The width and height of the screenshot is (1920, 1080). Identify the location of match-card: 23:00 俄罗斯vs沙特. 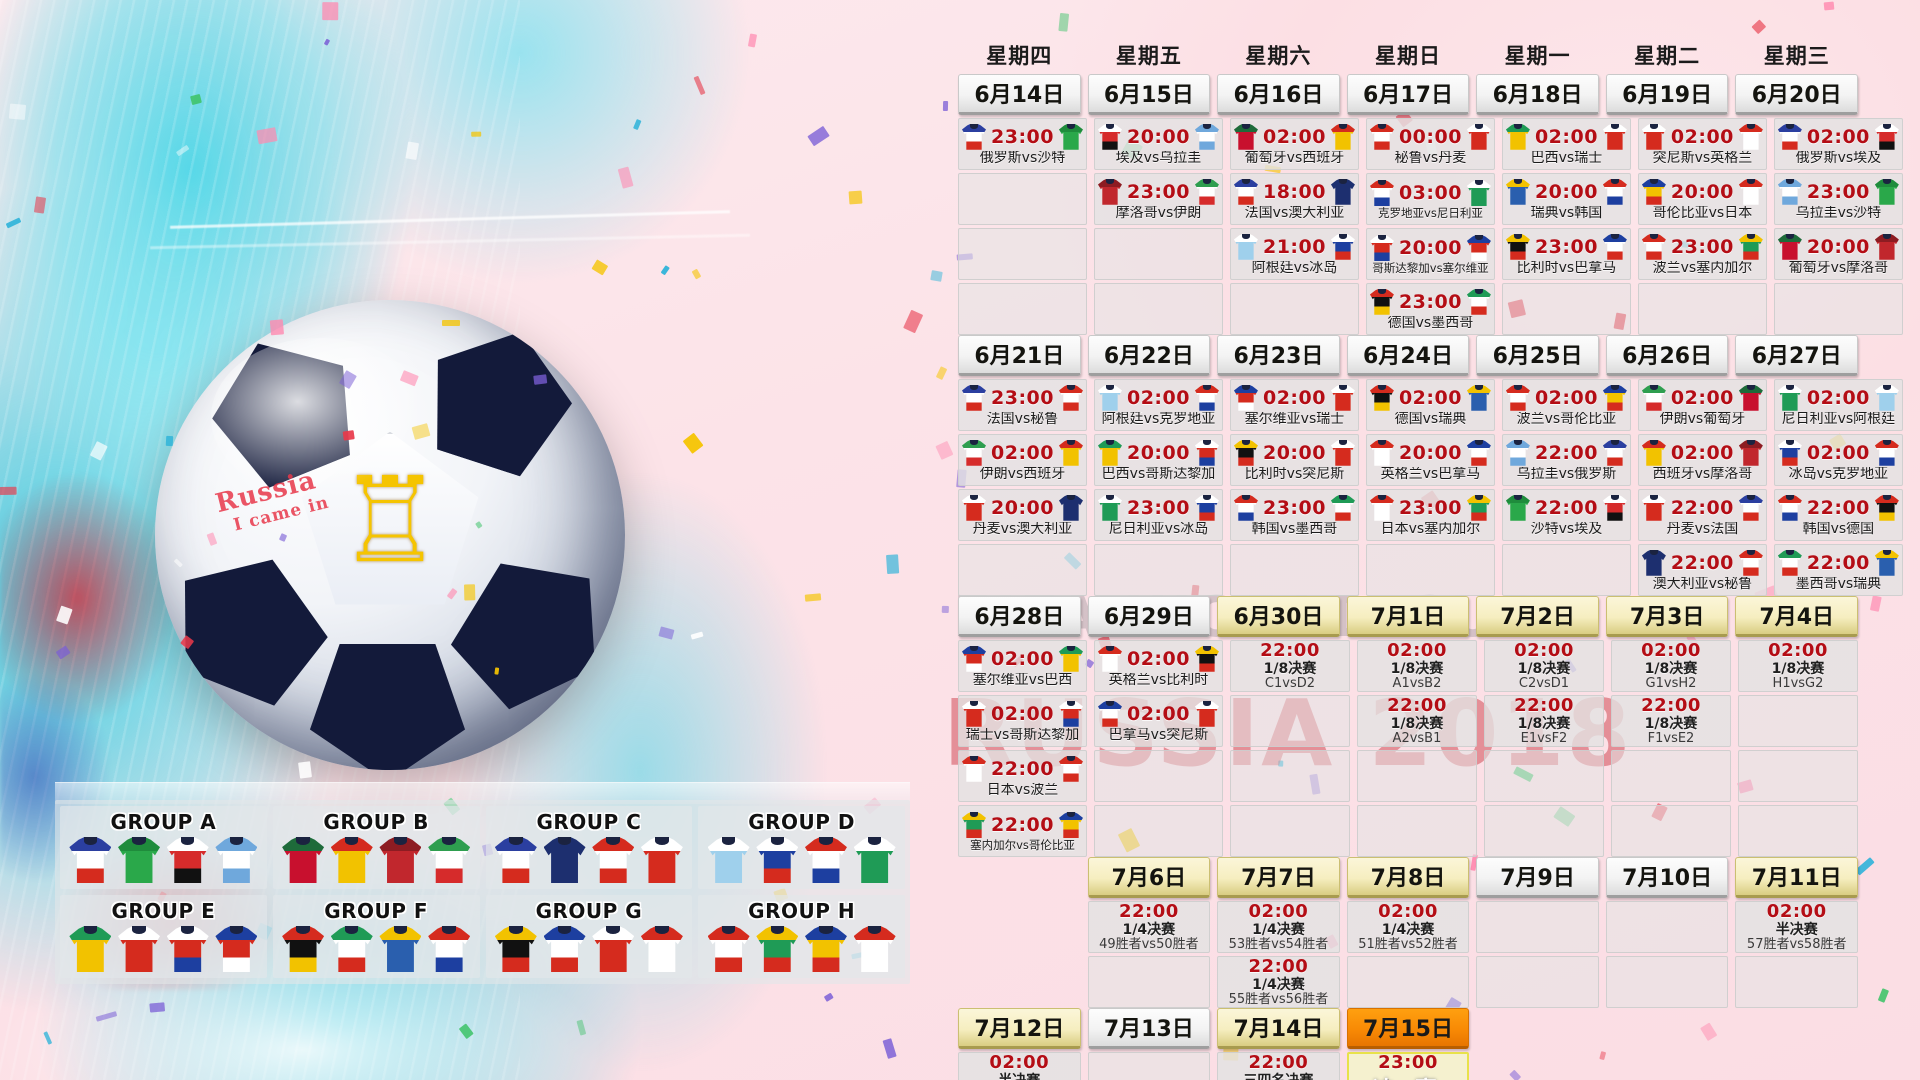
(1022, 144).